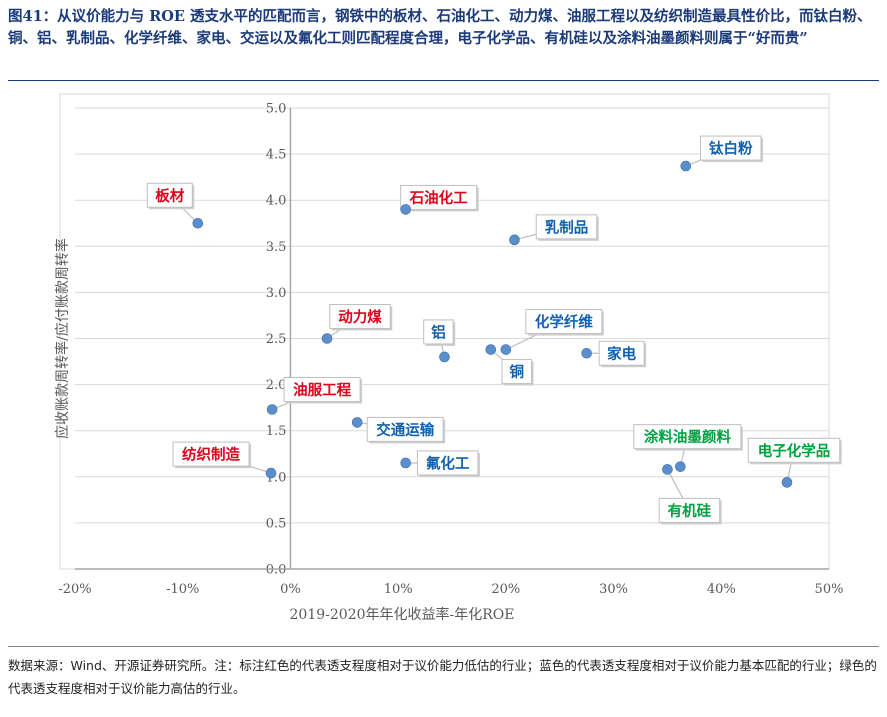 The width and height of the screenshot is (887, 717). What do you see at coordinates (290, 589) in the screenshot?
I see `x-tick-label: 0%` at bounding box center [290, 589].